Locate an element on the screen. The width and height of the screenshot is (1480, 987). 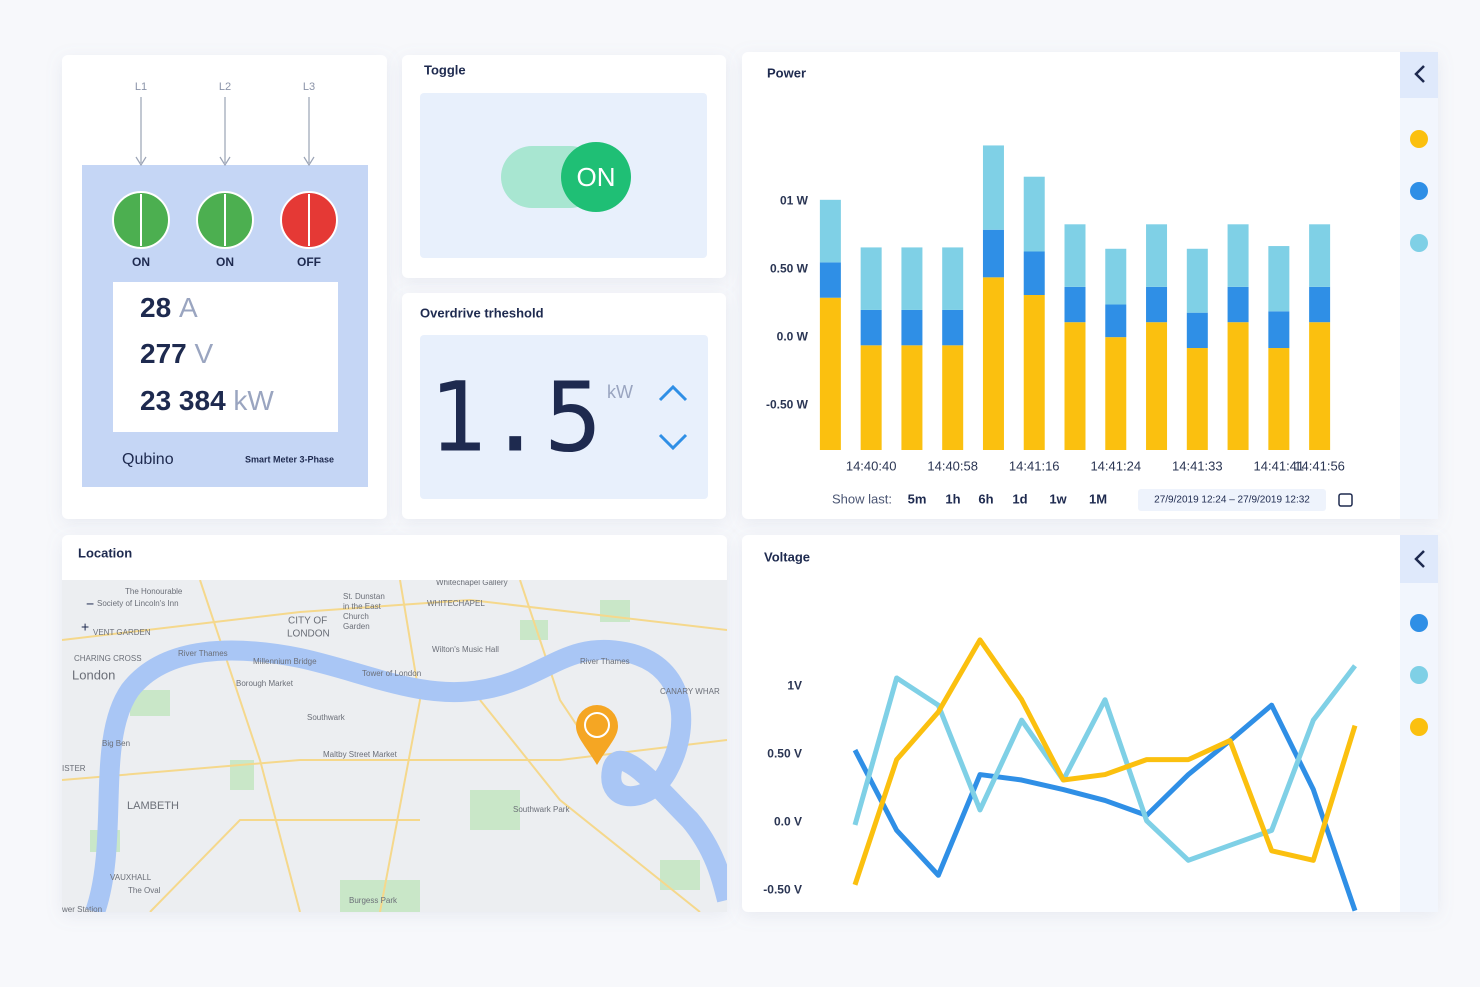
map-label: Southwark Park is located at coordinates (541, 809).